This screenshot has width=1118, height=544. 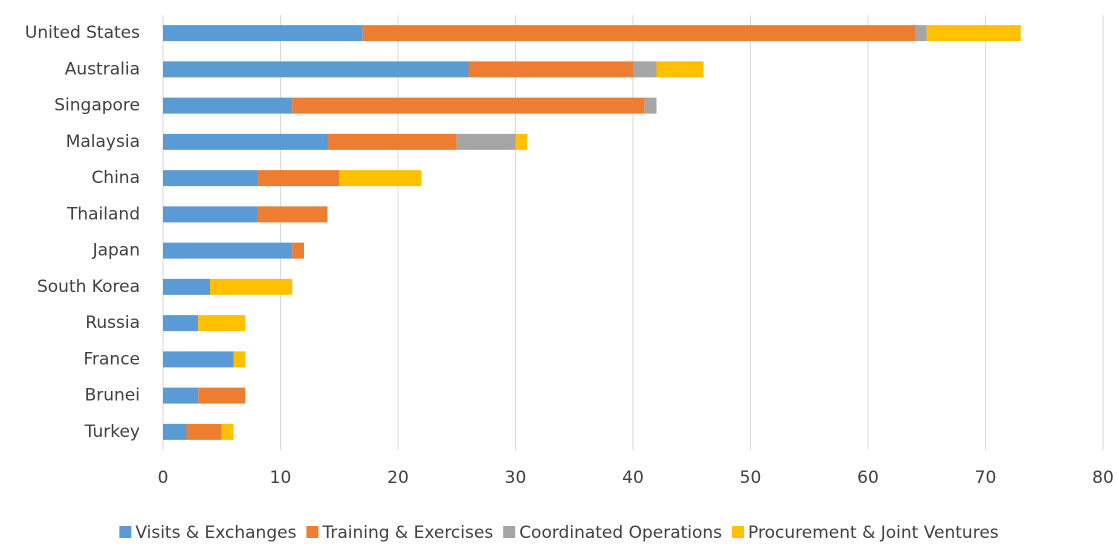 What do you see at coordinates (112, 432) in the screenshot?
I see `y-tick-label: Turkey` at bounding box center [112, 432].